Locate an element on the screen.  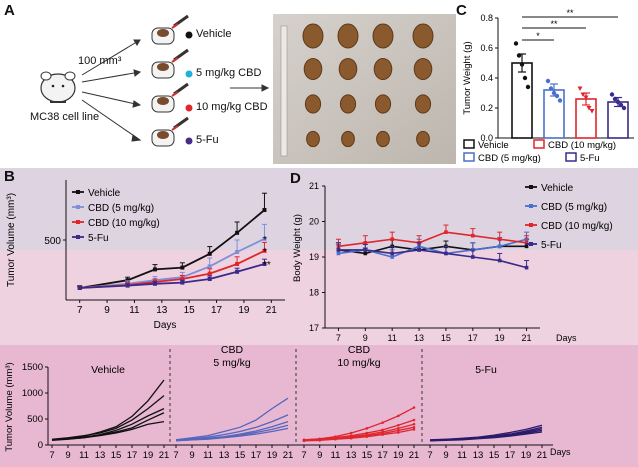
group-label-cbd5: 5 mg/kg CBD is located at coordinates (229, 73).